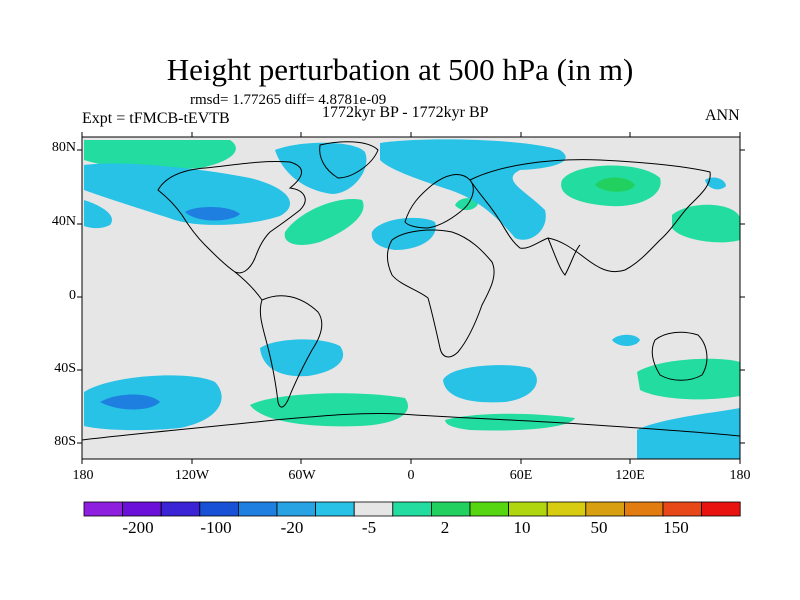 The image size is (800, 600). What do you see at coordinates (292, 527) in the screenshot?
I see `colorbar-label: -20` at bounding box center [292, 527].